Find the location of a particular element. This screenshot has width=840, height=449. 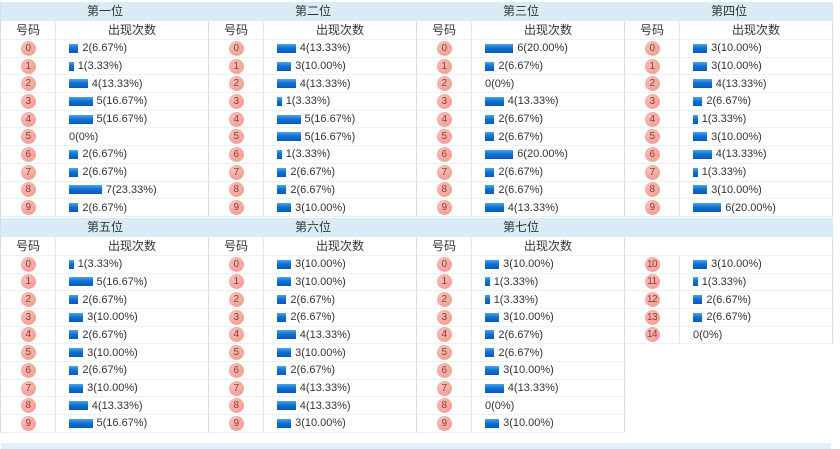

table-row: 7 4(13.33%) is located at coordinates (521, 388).